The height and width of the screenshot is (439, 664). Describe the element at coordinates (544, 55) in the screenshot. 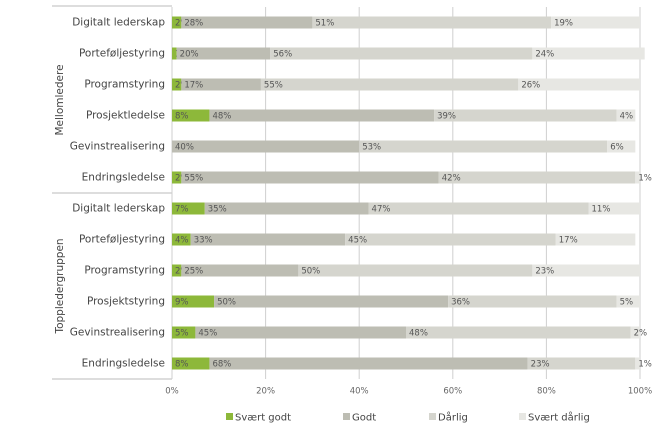

I see `data-label: 24%` at that location.